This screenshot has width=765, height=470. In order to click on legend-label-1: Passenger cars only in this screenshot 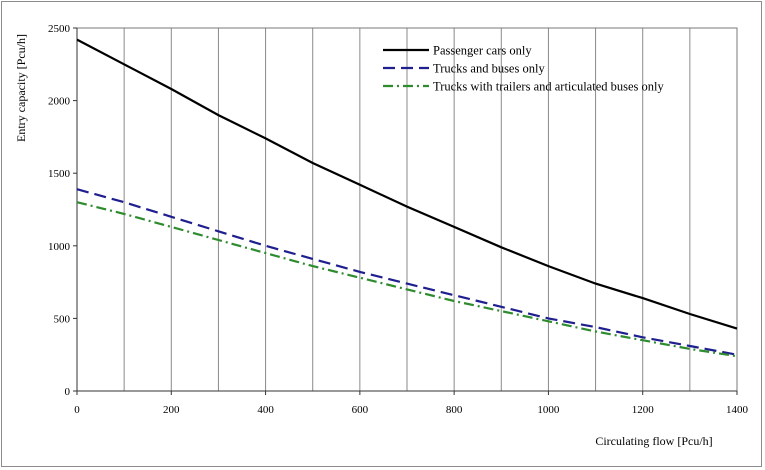, I will do `click(482, 51)`.